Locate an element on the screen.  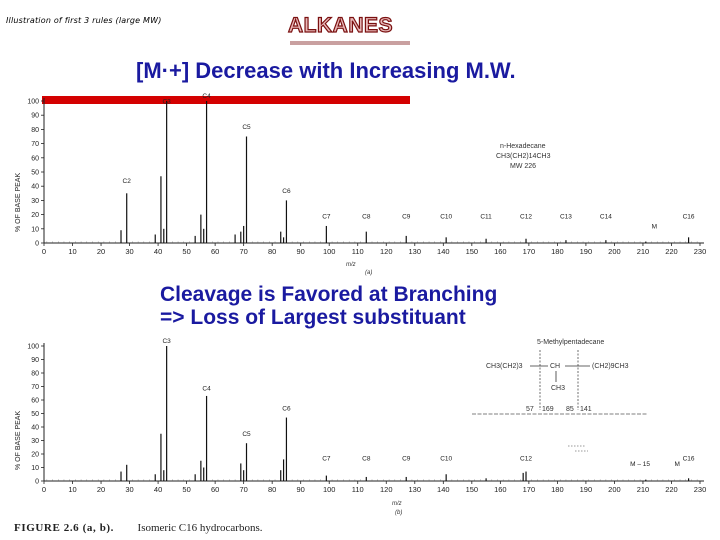
spec-b-peak-label: C12 is located at coordinates (526, 458).